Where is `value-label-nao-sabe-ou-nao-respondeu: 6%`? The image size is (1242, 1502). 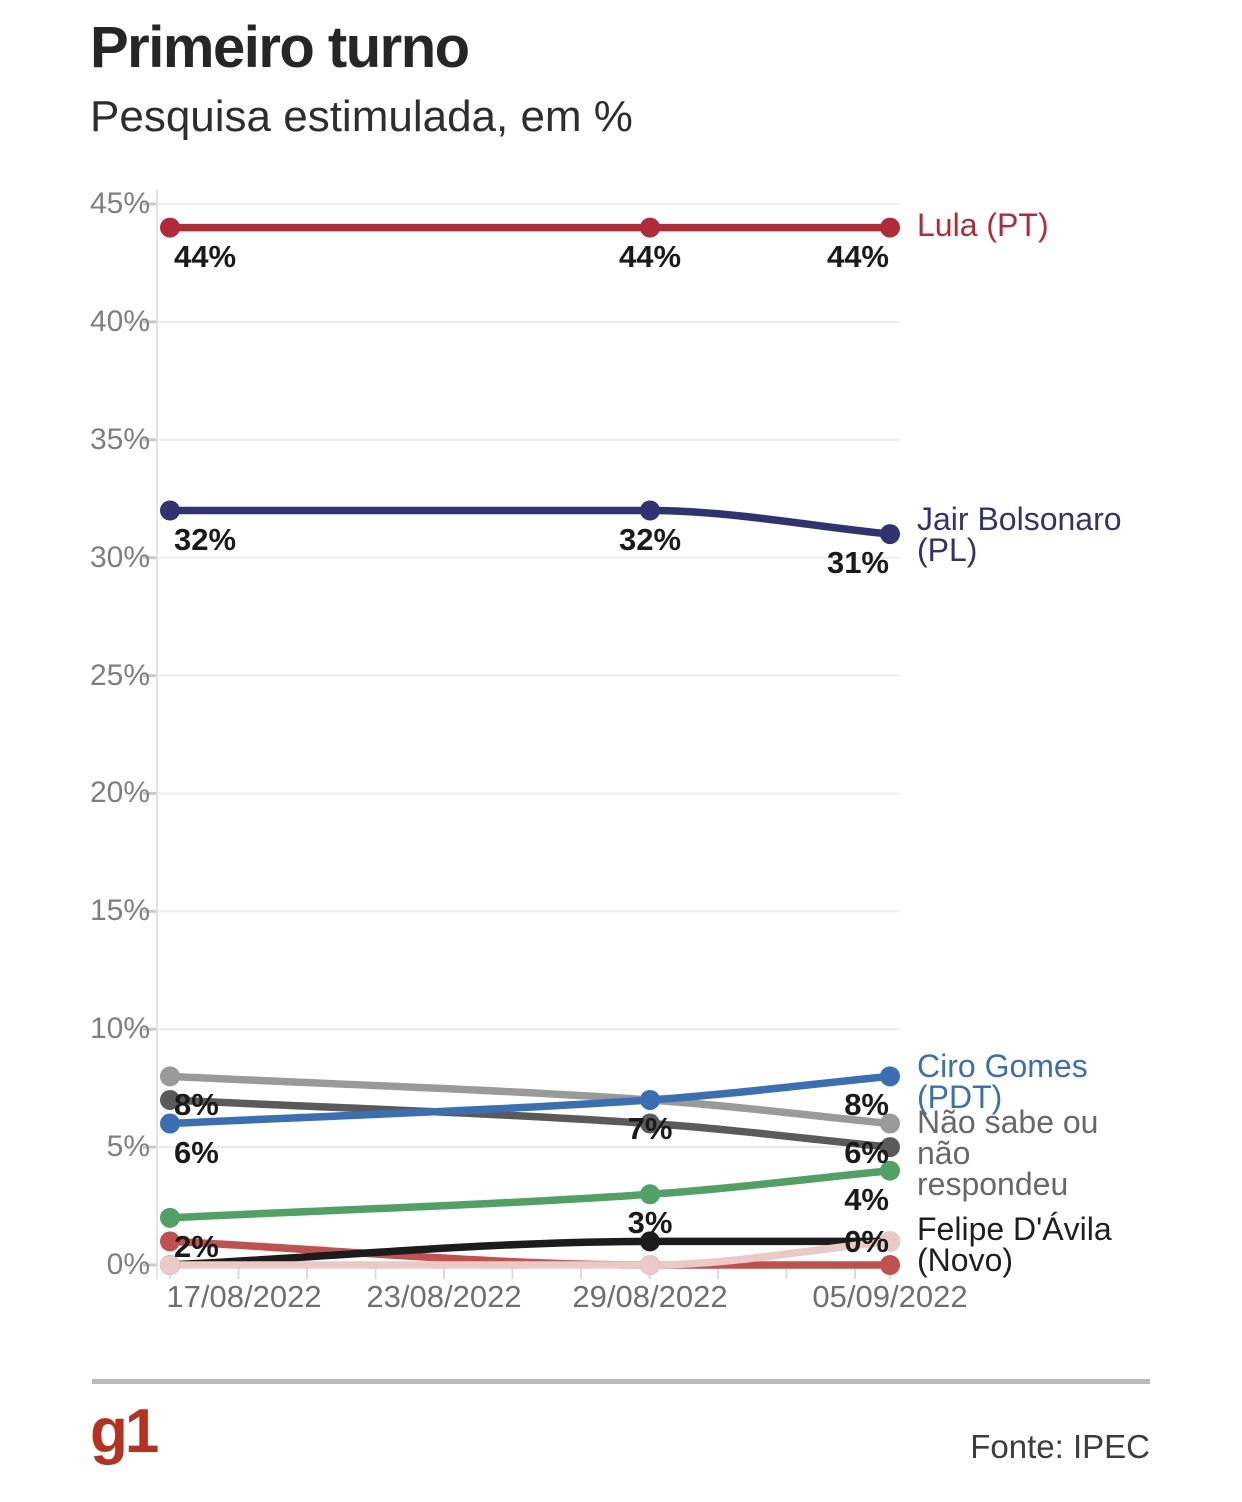 value-label-nao-sabe-ou-nao-respondeu: 6% is located at coordinates (866, 1152).